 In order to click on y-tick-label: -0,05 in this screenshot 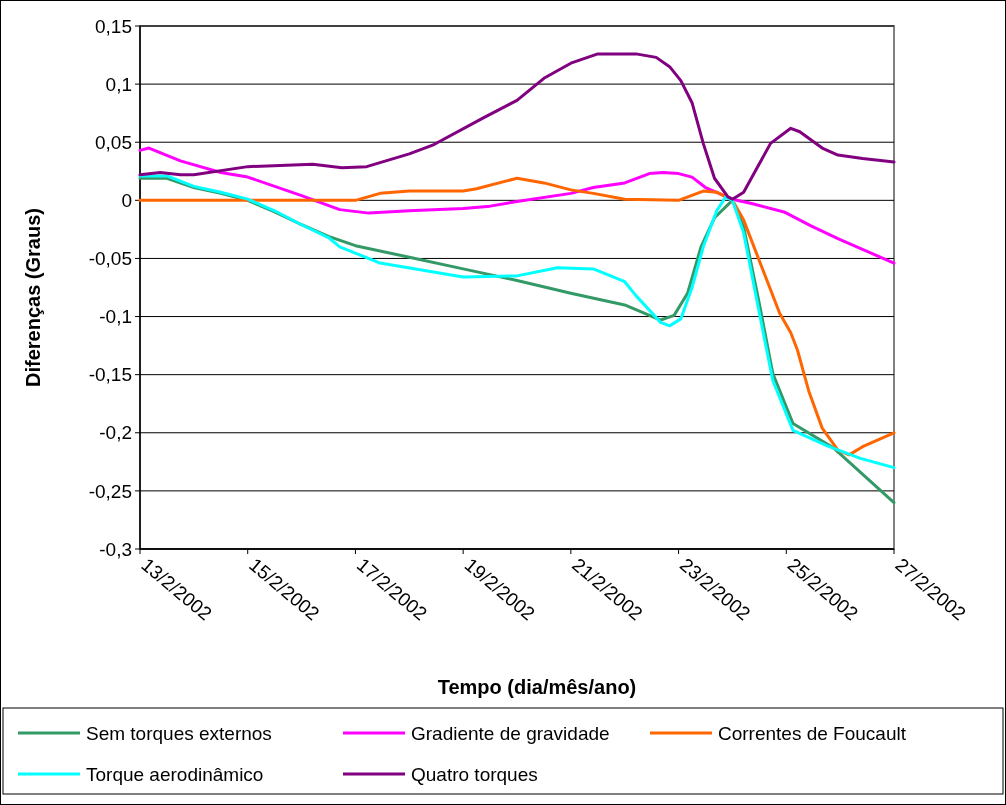, I will do `click(110, 259)`.